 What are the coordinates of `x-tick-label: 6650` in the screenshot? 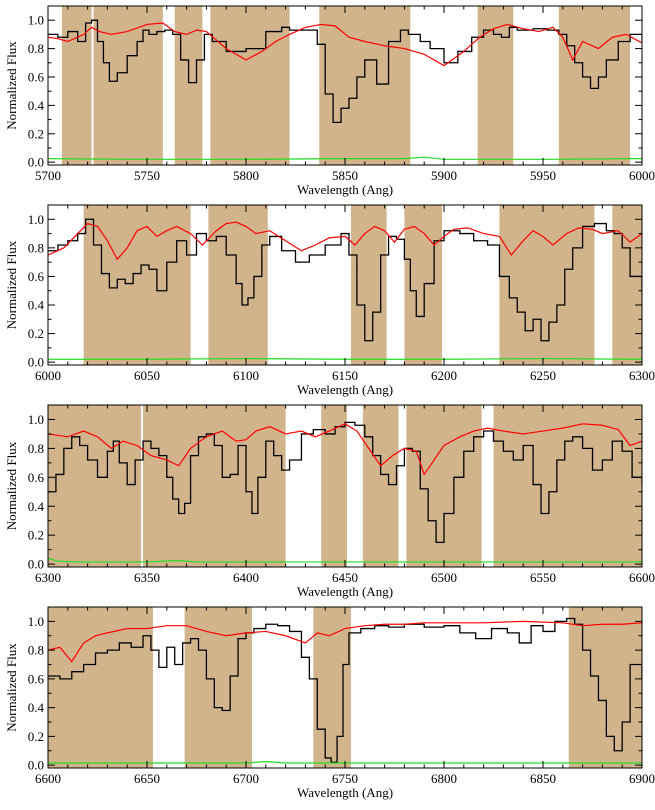 It's located at (147, 778).